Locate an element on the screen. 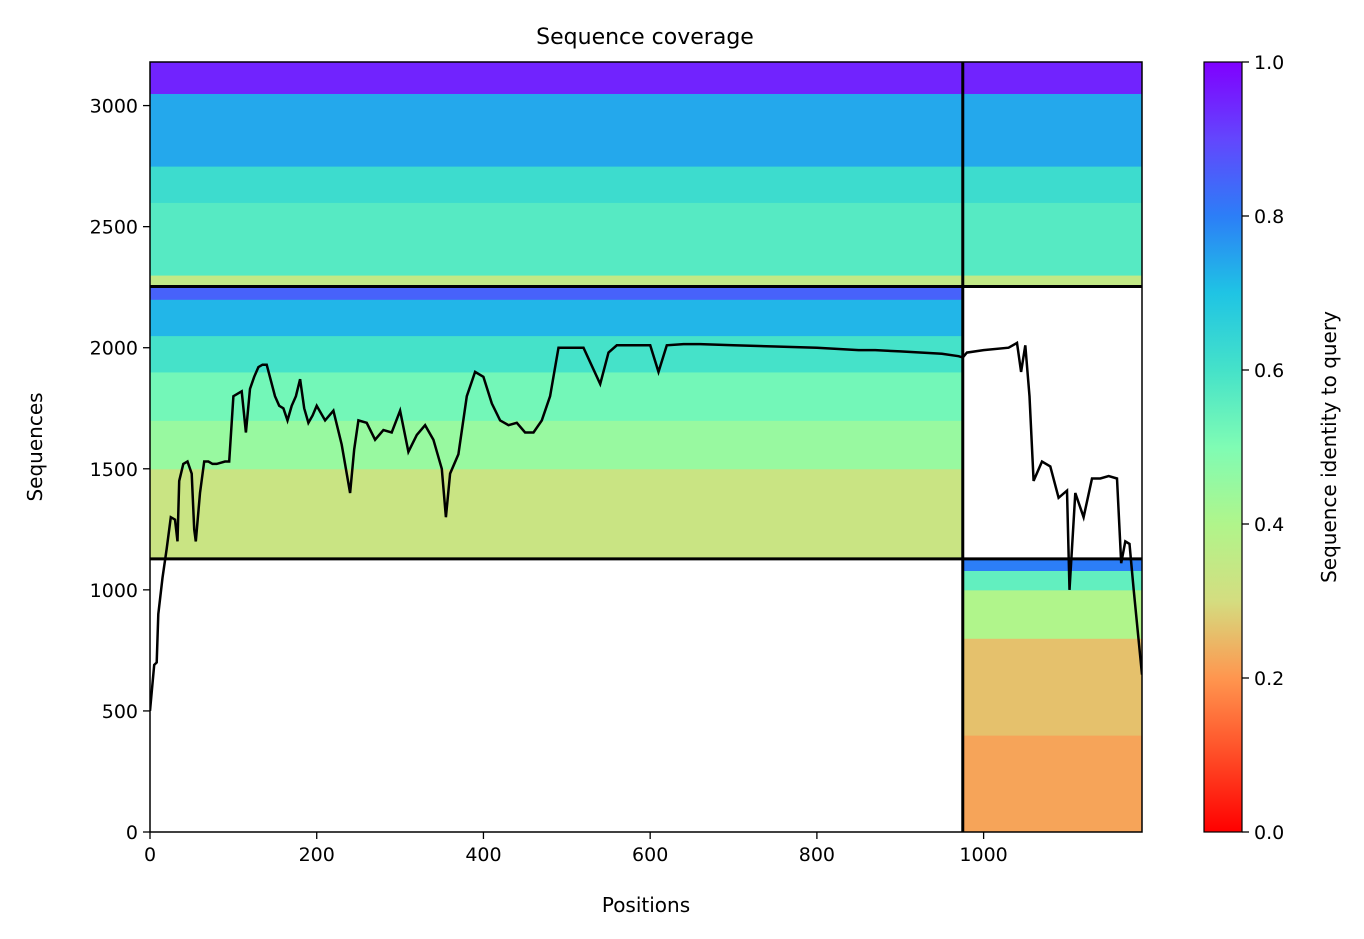 This screenshot has width=1364, height=939. colorbar-tick-label-4: 0.8 is located at coordinates (1269, 217).